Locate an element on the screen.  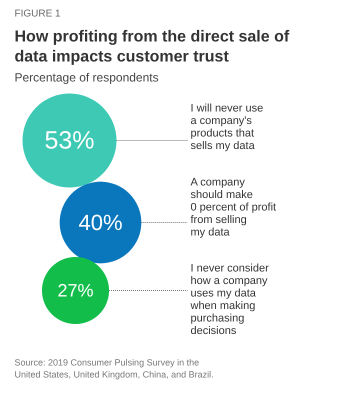
category-label: I never consider how a company uses my data when making purchasing decisions is located at coordinates (230, 299).